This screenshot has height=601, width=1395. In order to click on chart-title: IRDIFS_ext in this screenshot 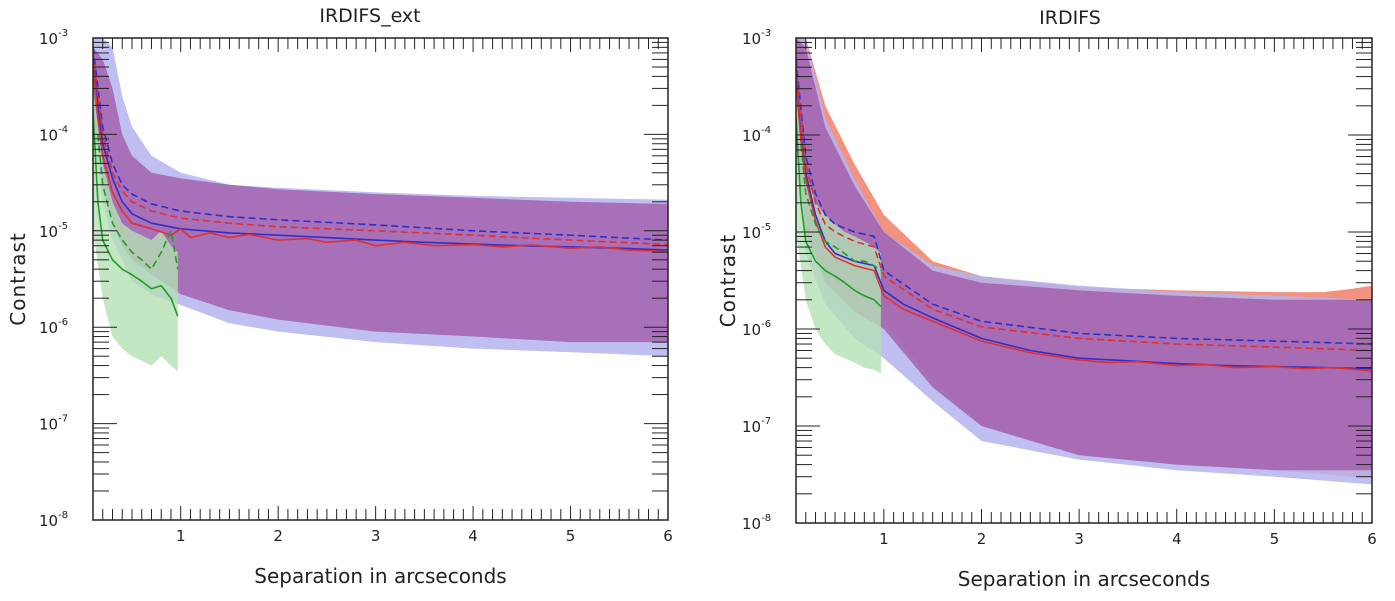, I will do `click(369, 16)`.